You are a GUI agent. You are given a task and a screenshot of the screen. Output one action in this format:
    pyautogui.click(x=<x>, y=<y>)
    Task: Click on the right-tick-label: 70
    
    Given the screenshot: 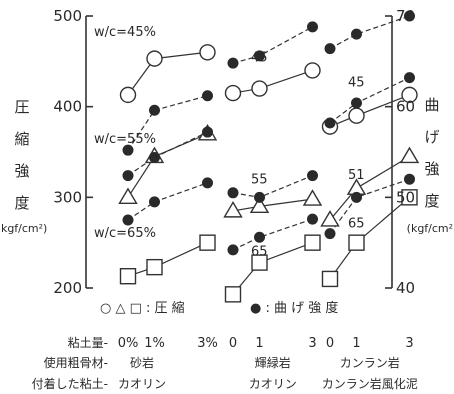 What is the action you would take?
    pyautogui.click(x=405, y=16)
    